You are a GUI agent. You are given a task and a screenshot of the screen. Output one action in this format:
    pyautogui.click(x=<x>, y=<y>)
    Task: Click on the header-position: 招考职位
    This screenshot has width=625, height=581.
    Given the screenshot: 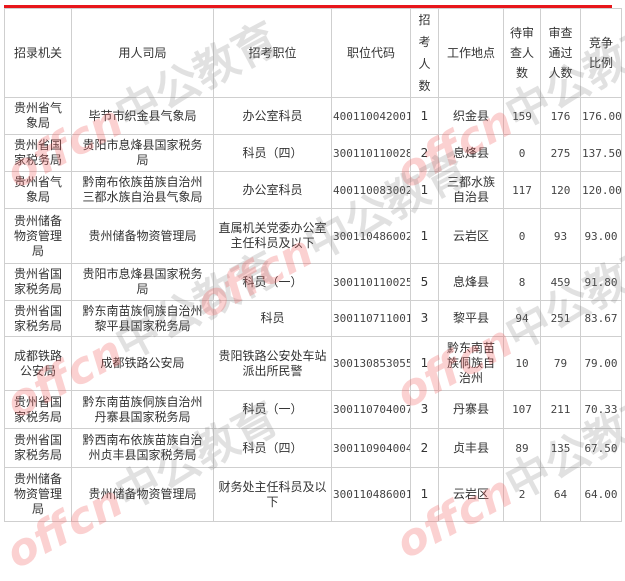 What is the action you would take?
    pyautogui.click(x=272, y=53)
    